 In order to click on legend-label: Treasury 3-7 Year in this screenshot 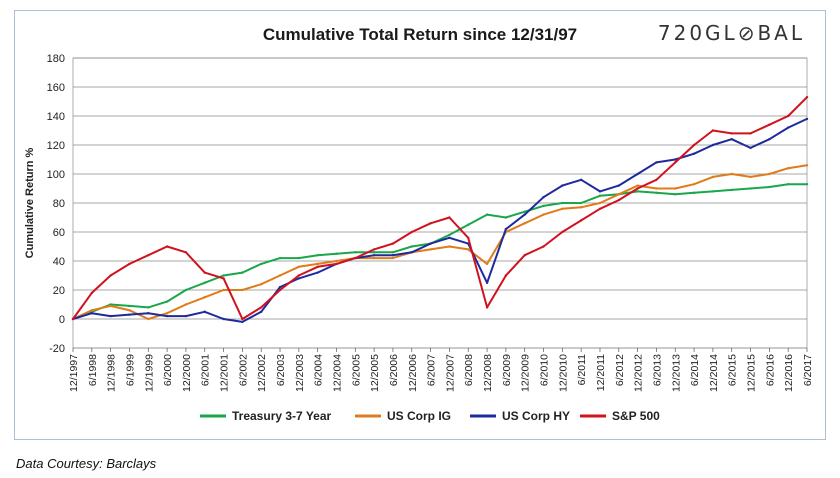, I will do `click(282, 416)`.